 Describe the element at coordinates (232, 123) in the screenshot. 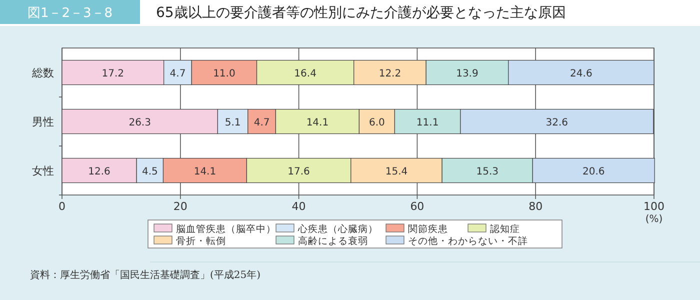

I see `data-label: 5.1` at that location.